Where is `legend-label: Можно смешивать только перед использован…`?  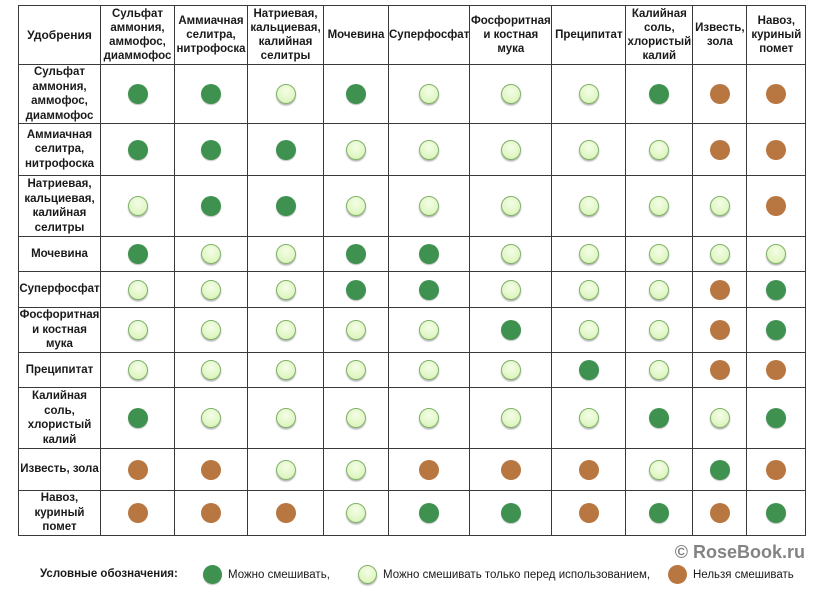 legend-label: Можно смешивать только перед использован… is located at coordinates (517, 574).